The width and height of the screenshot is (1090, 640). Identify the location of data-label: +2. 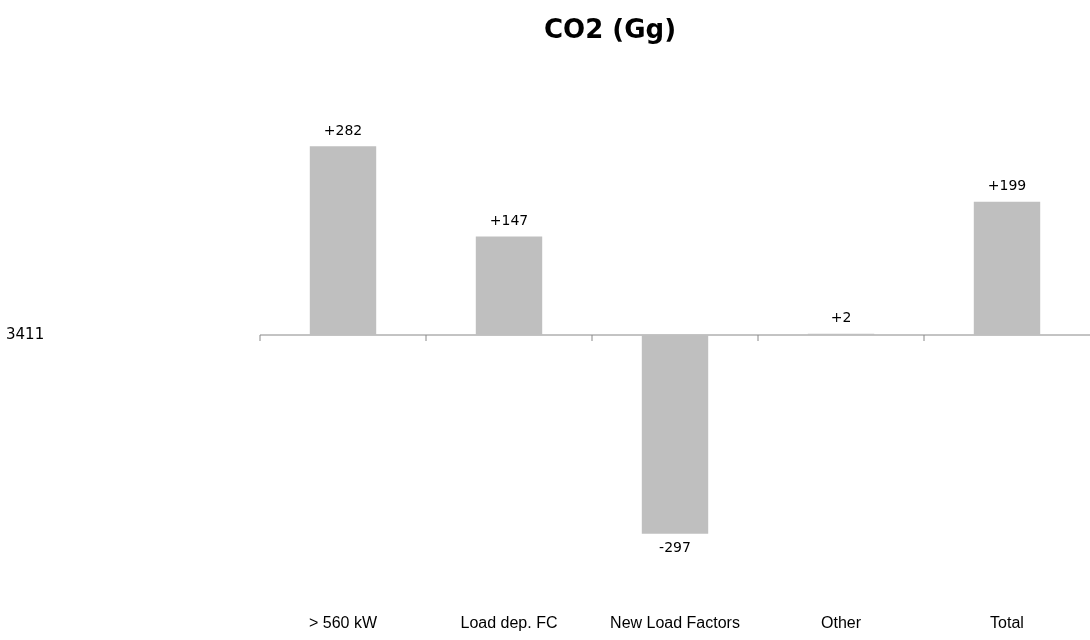
(841, 317).